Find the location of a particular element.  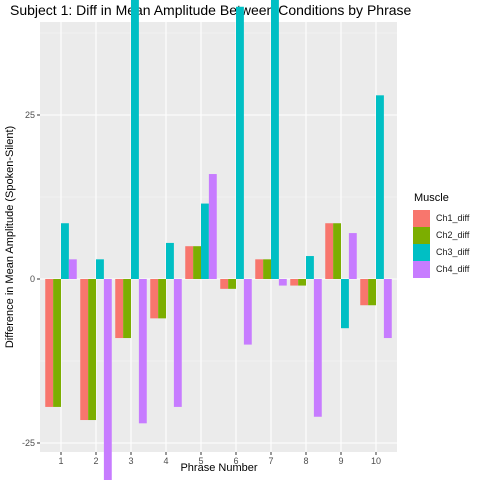

x-tick-label: 7 is located at coordinates (270, 461).